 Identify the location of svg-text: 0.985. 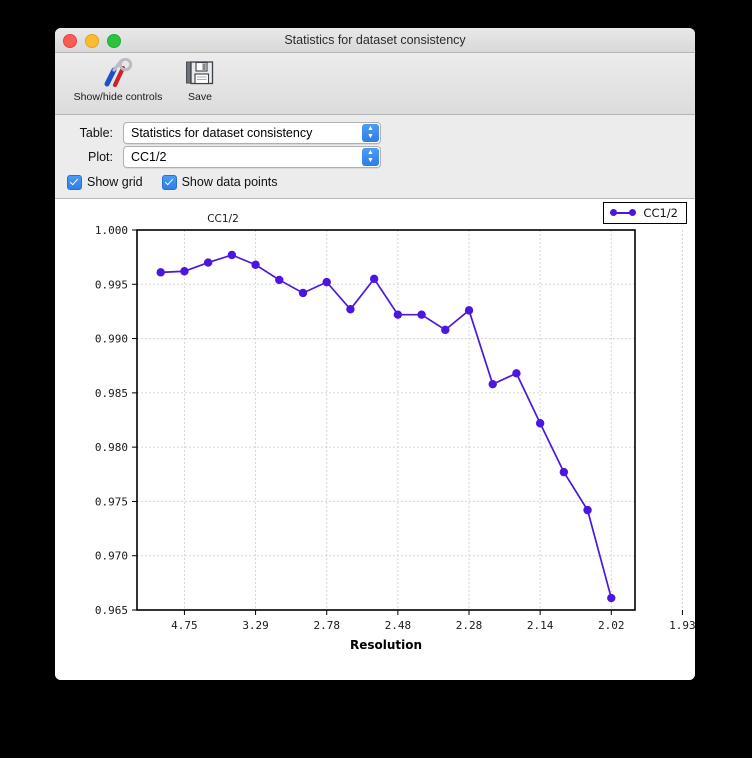
(111, 393).